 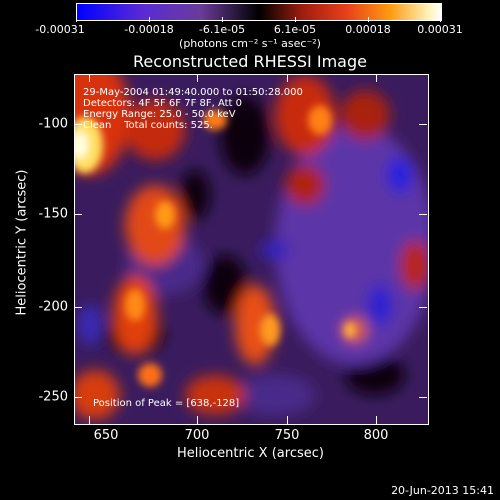 I want to click on colorbar-tick-label: 0.00018, so click(x=368, y=29).